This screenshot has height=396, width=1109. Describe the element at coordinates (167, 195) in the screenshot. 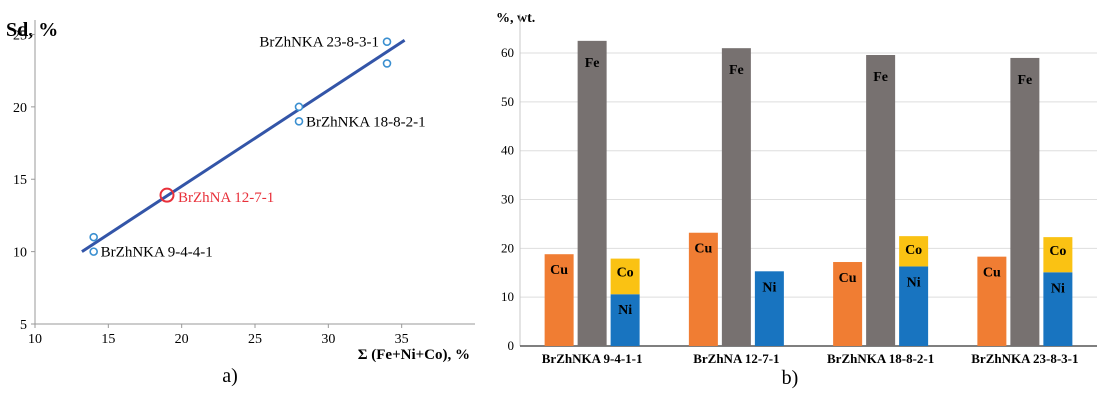

I see `panel-a-highlight-point` at that location.